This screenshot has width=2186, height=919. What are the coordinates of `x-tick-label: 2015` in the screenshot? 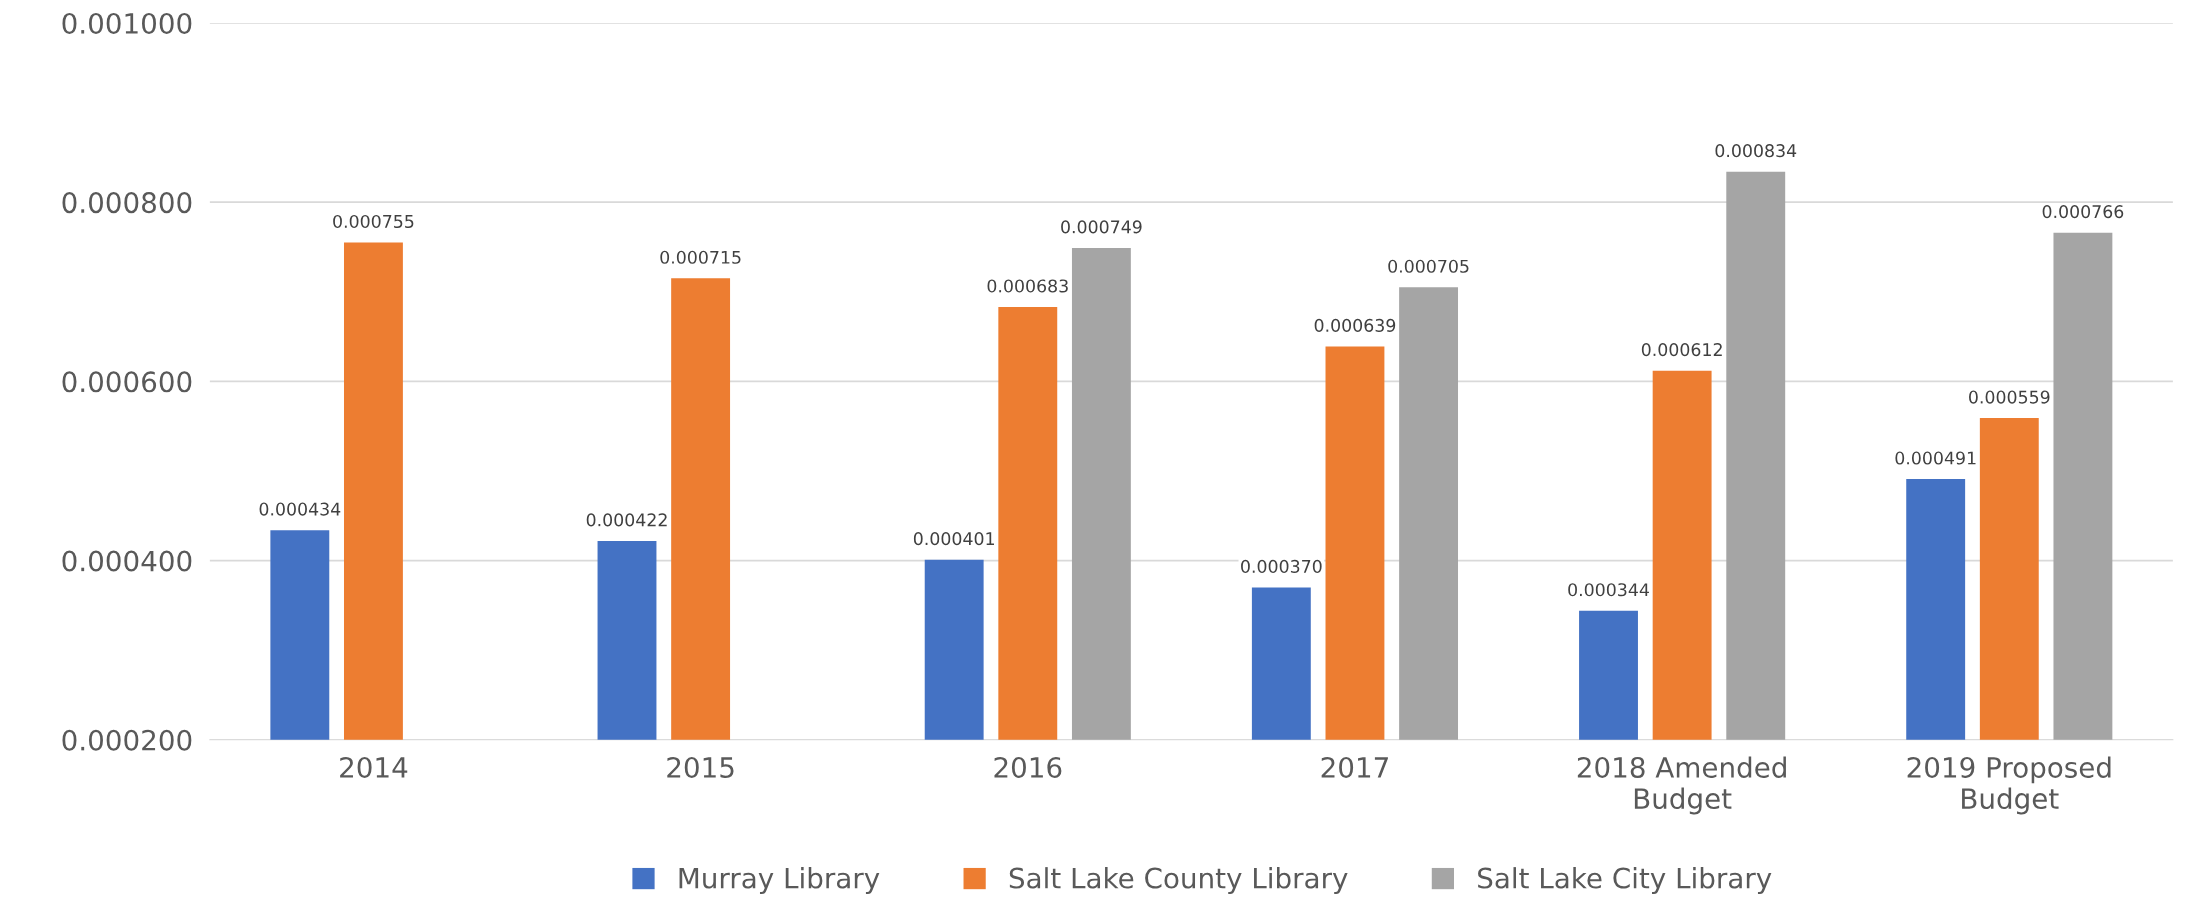 It's located at (700, 767).